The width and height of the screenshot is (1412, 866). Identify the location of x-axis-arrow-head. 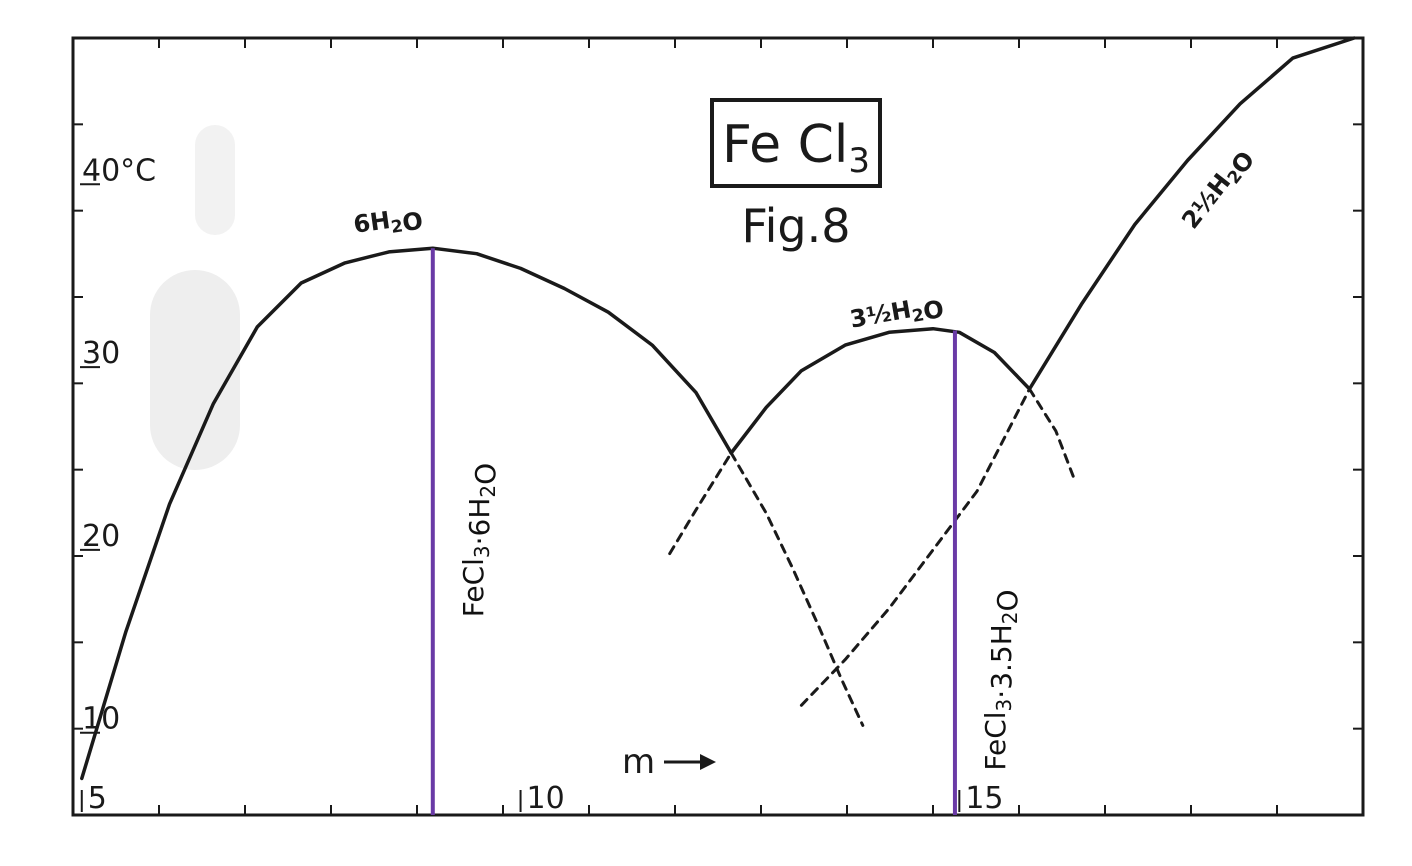
(708, 762).